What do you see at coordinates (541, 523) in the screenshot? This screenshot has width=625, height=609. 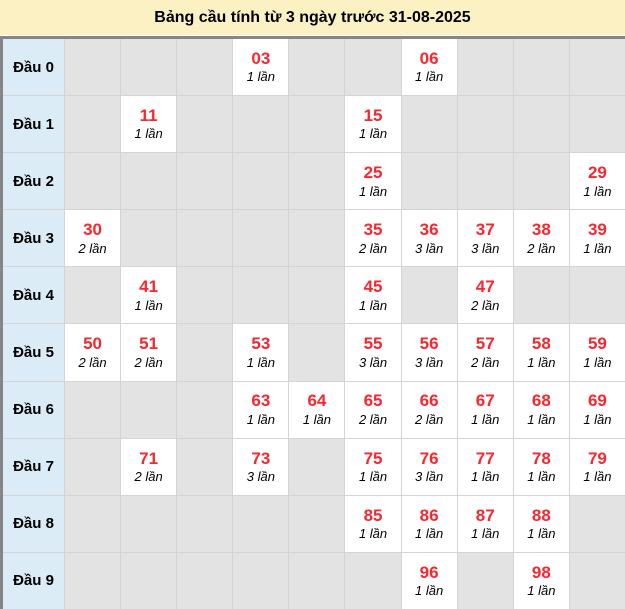 I see `number-cell: 88 1 lần` at bounding box center [541, 523].